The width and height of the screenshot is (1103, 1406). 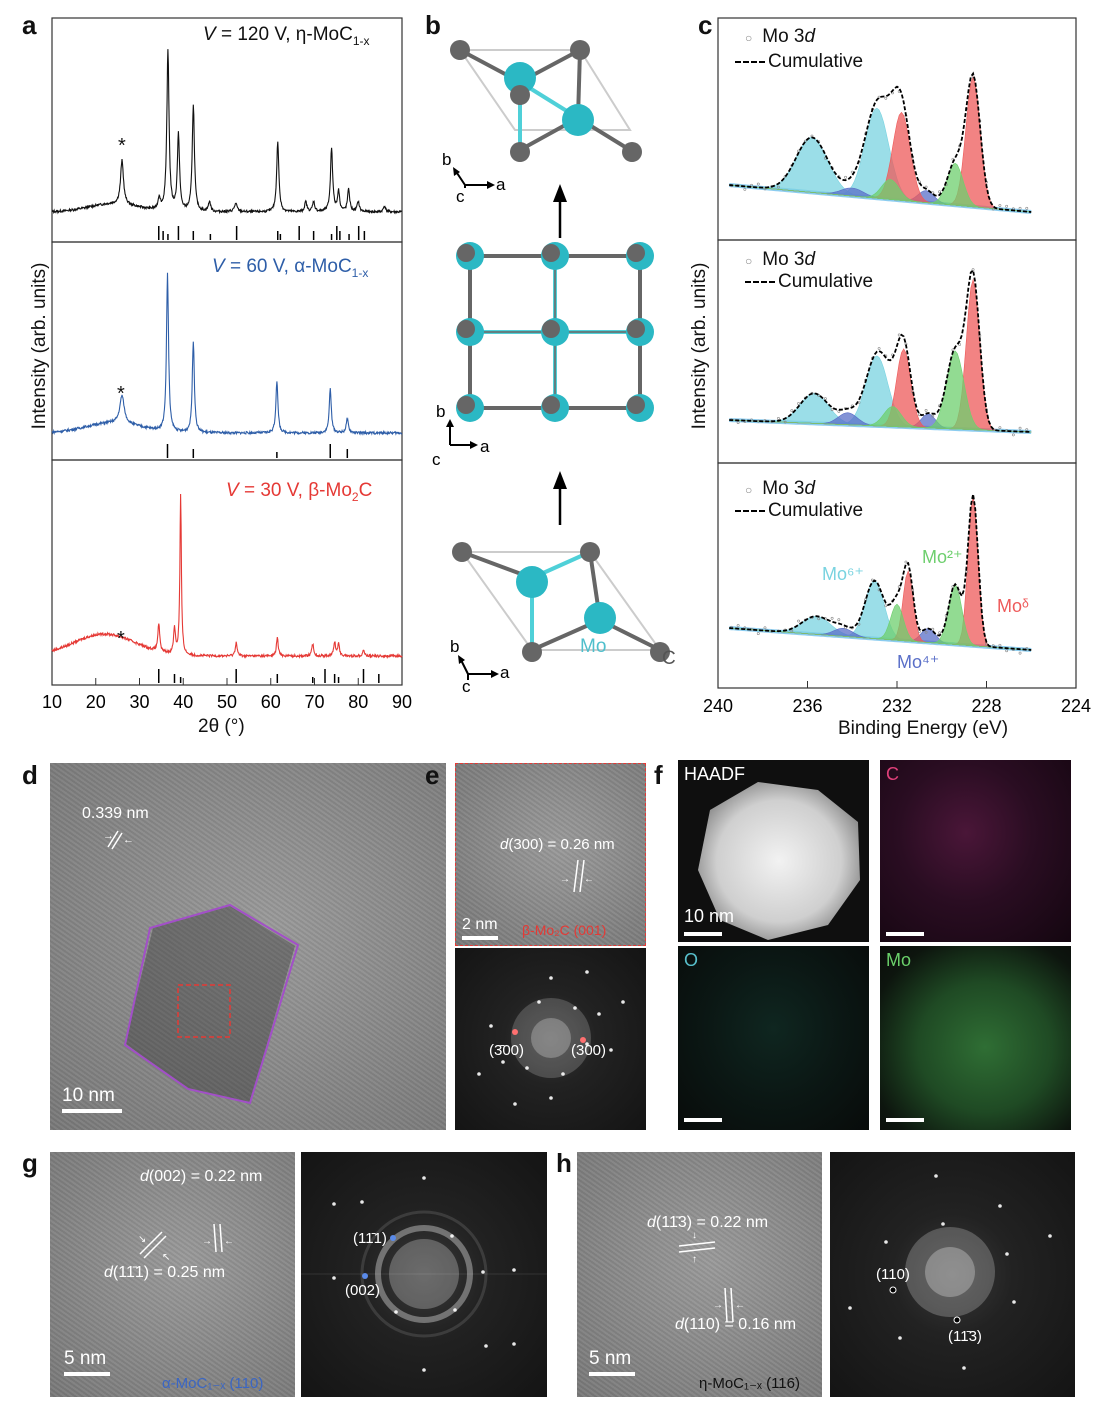 I want to click on panel-label-d: d, so click(x=30, y=775).